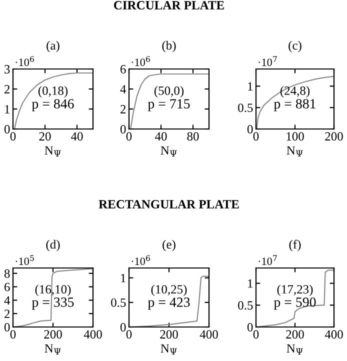 Image resolution: width=347 pixels, height=361 pixels. What do you see at coordinates (295, 136) in the screenshot?
I see `x-tick-label: 100` at bounding box center [295, 136].